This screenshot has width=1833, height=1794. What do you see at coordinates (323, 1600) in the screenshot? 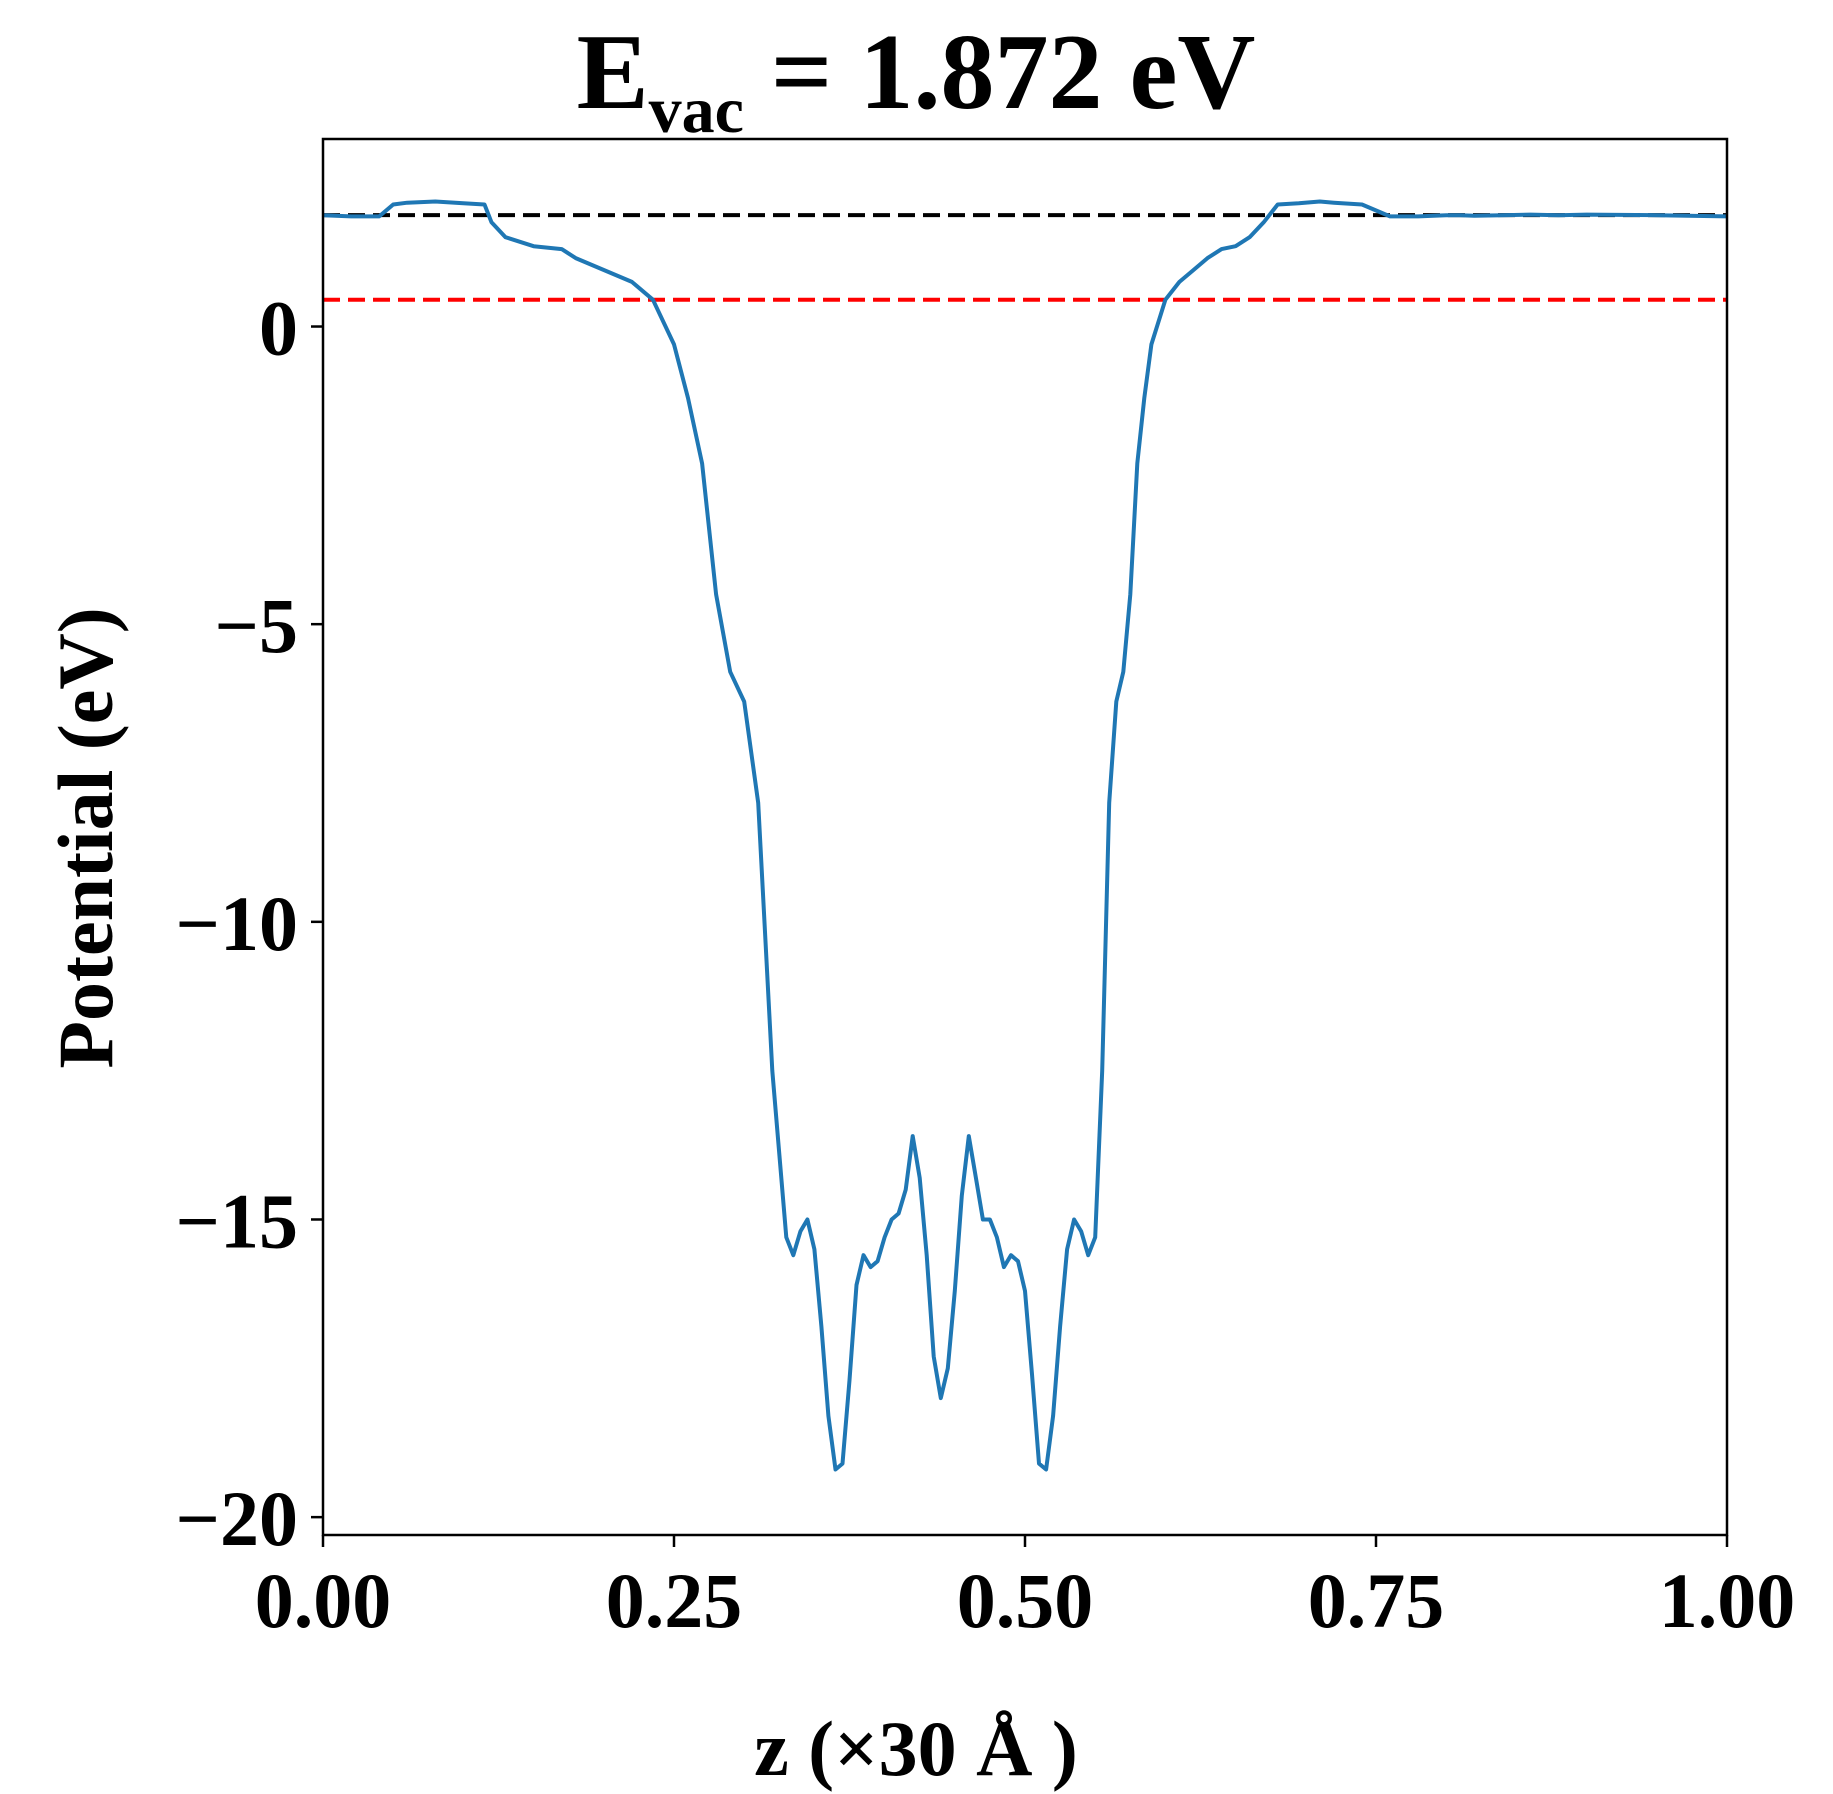
I see `x-tick-label: 0.00` at bounding box center [323, 1600].